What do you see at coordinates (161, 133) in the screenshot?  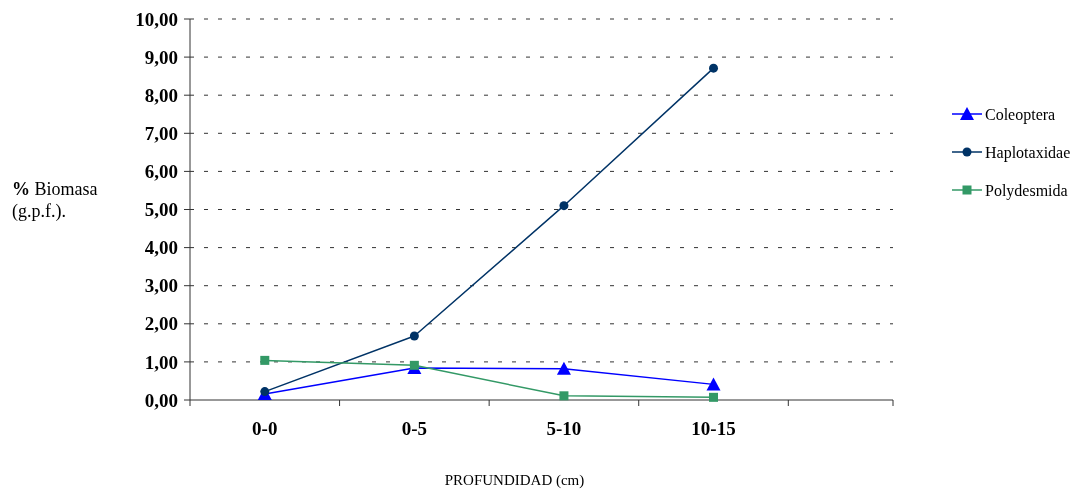 I see `y-tick-label: 7,00` at bounding box center [161, 133].